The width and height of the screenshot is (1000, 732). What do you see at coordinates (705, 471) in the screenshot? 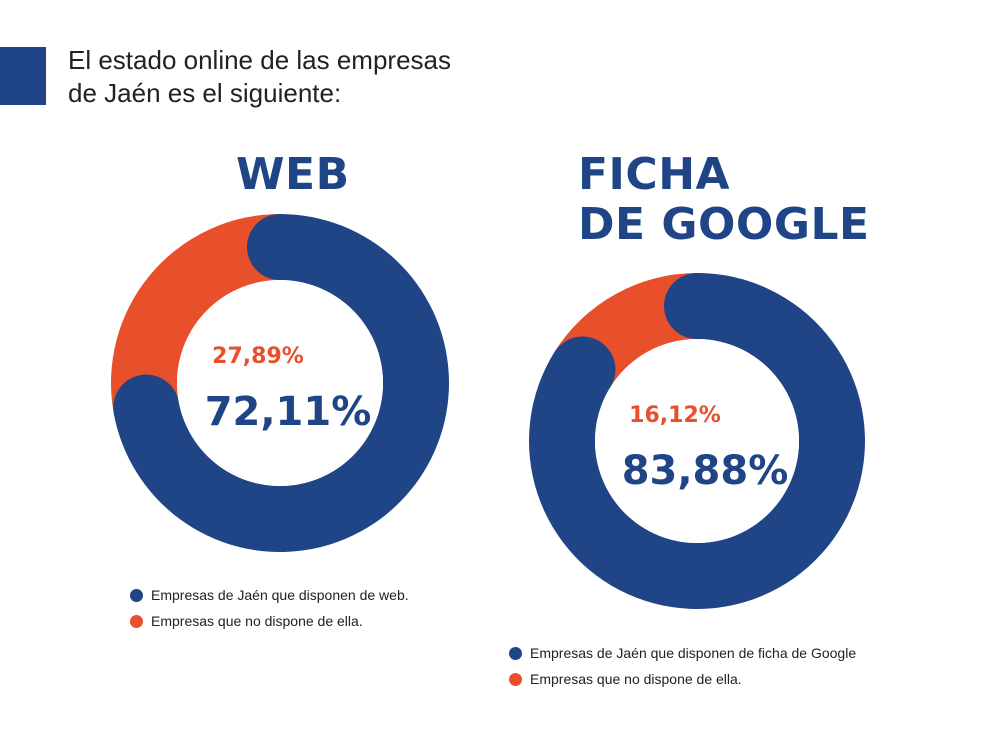
I see `data-label-present: 83,88%` at bounding box center [705, 471].